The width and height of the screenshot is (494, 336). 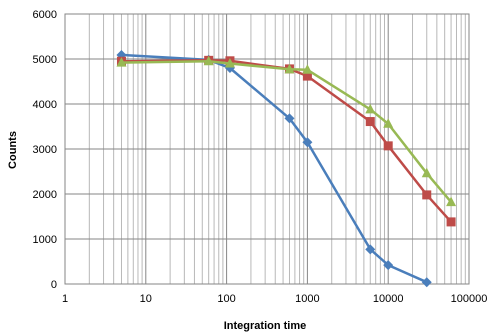 I want to click on y-tick-label: 6000, so click(x=45, y=15).